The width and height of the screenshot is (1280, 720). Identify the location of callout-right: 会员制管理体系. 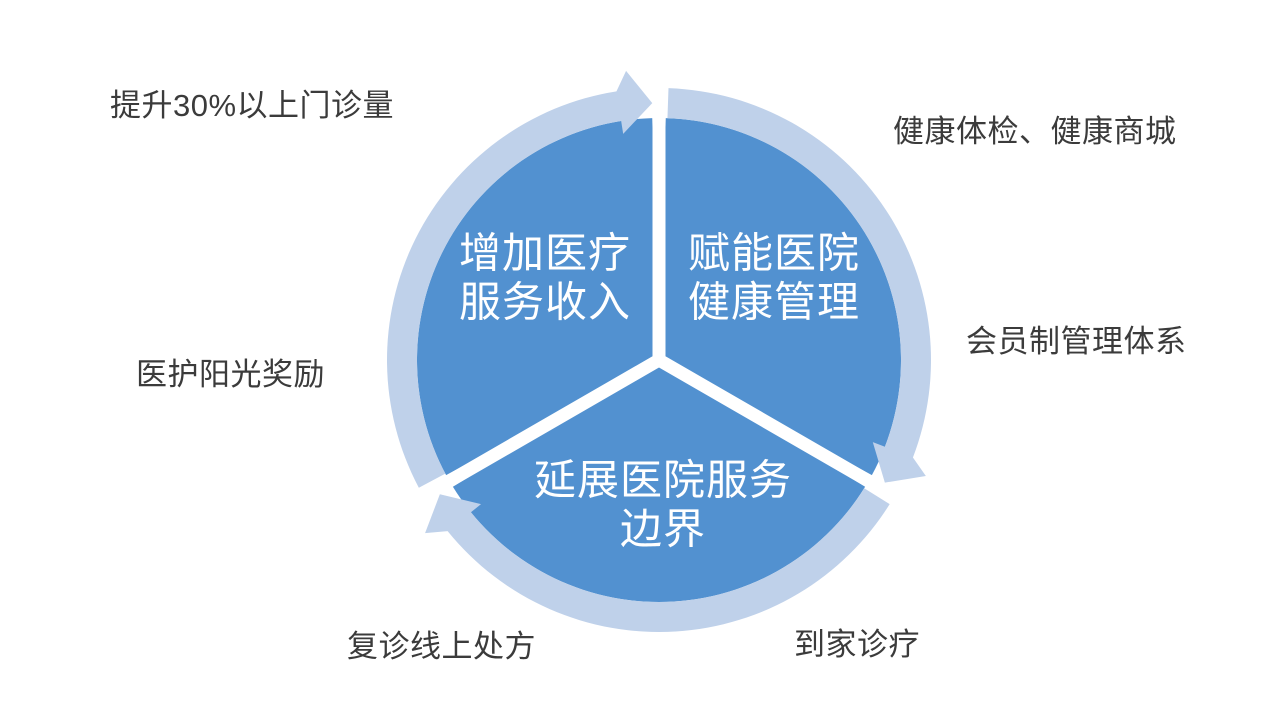
(1076, 341).